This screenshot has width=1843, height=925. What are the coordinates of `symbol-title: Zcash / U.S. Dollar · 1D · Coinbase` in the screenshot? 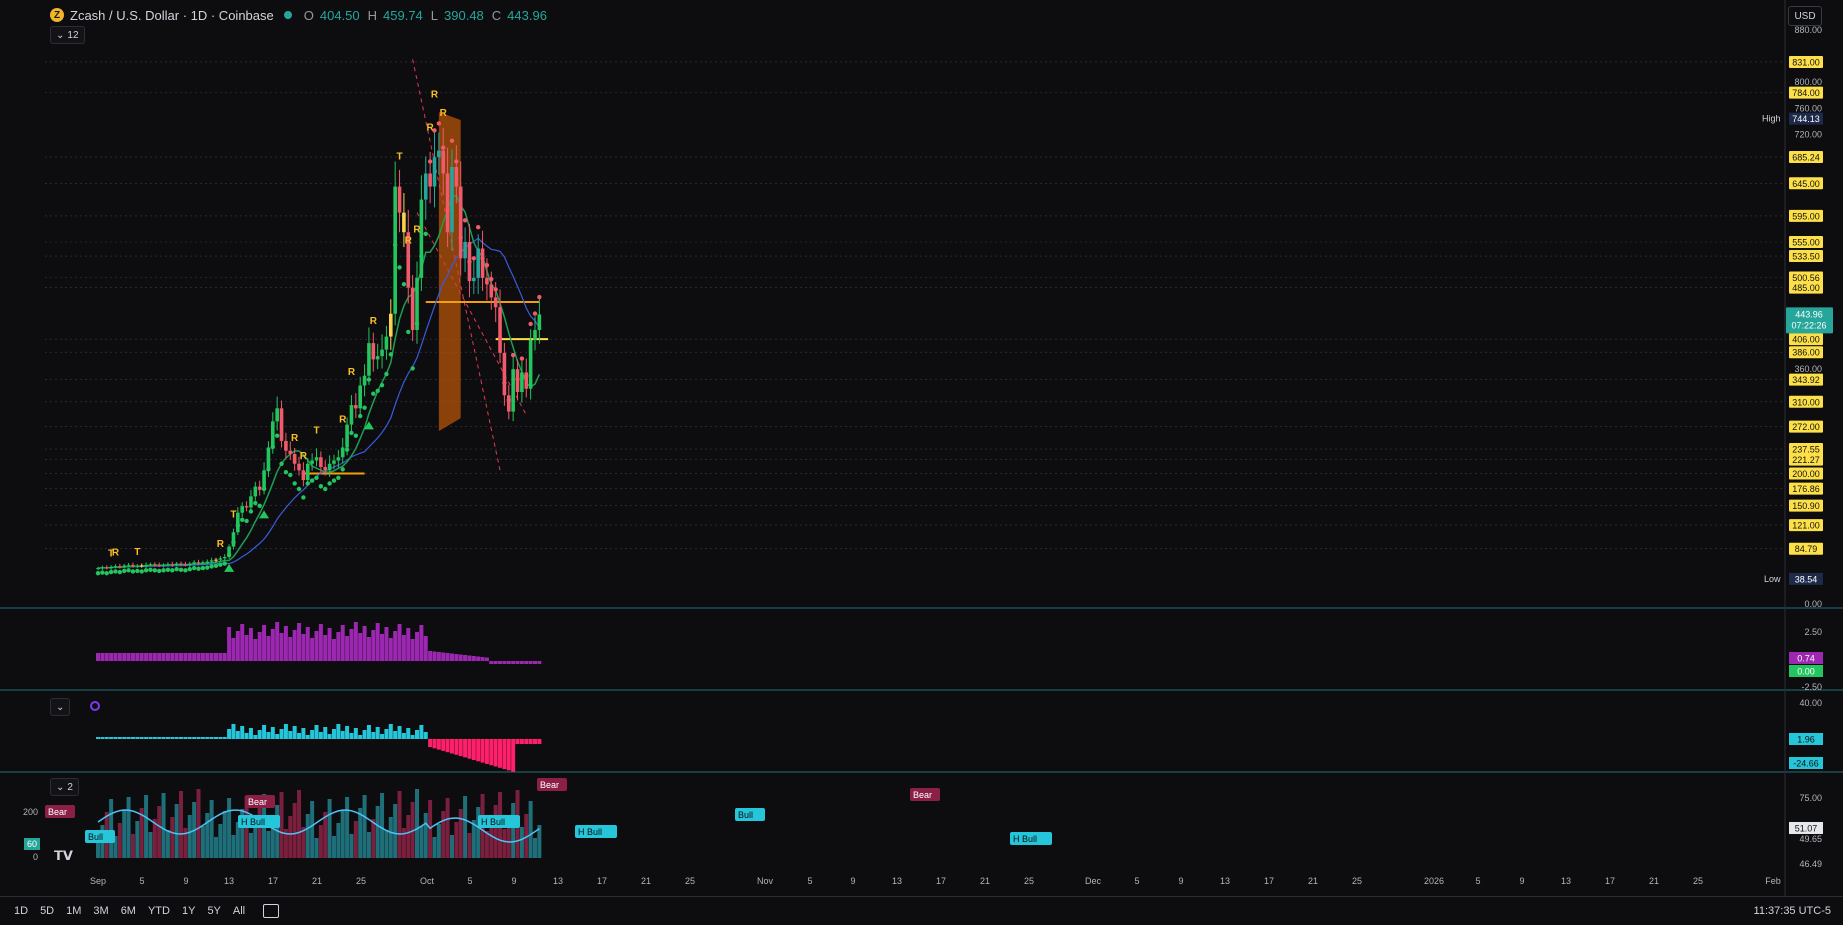 It's located at (172, 15).